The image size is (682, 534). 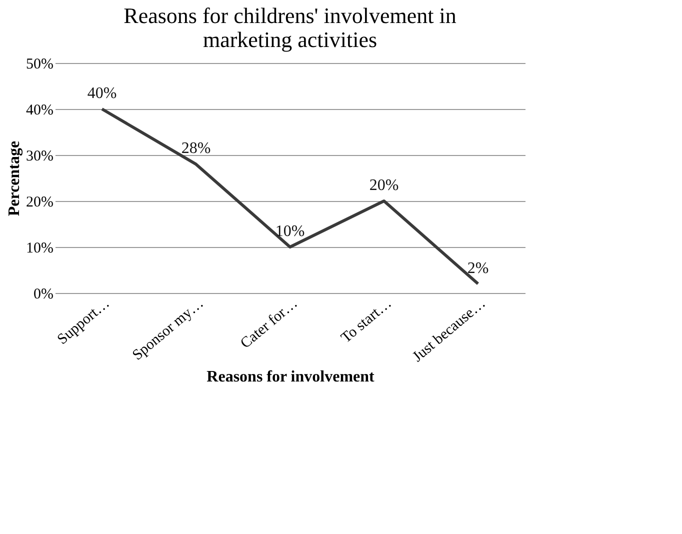 I want to click on text: 10%, so click(x=290, y=231).